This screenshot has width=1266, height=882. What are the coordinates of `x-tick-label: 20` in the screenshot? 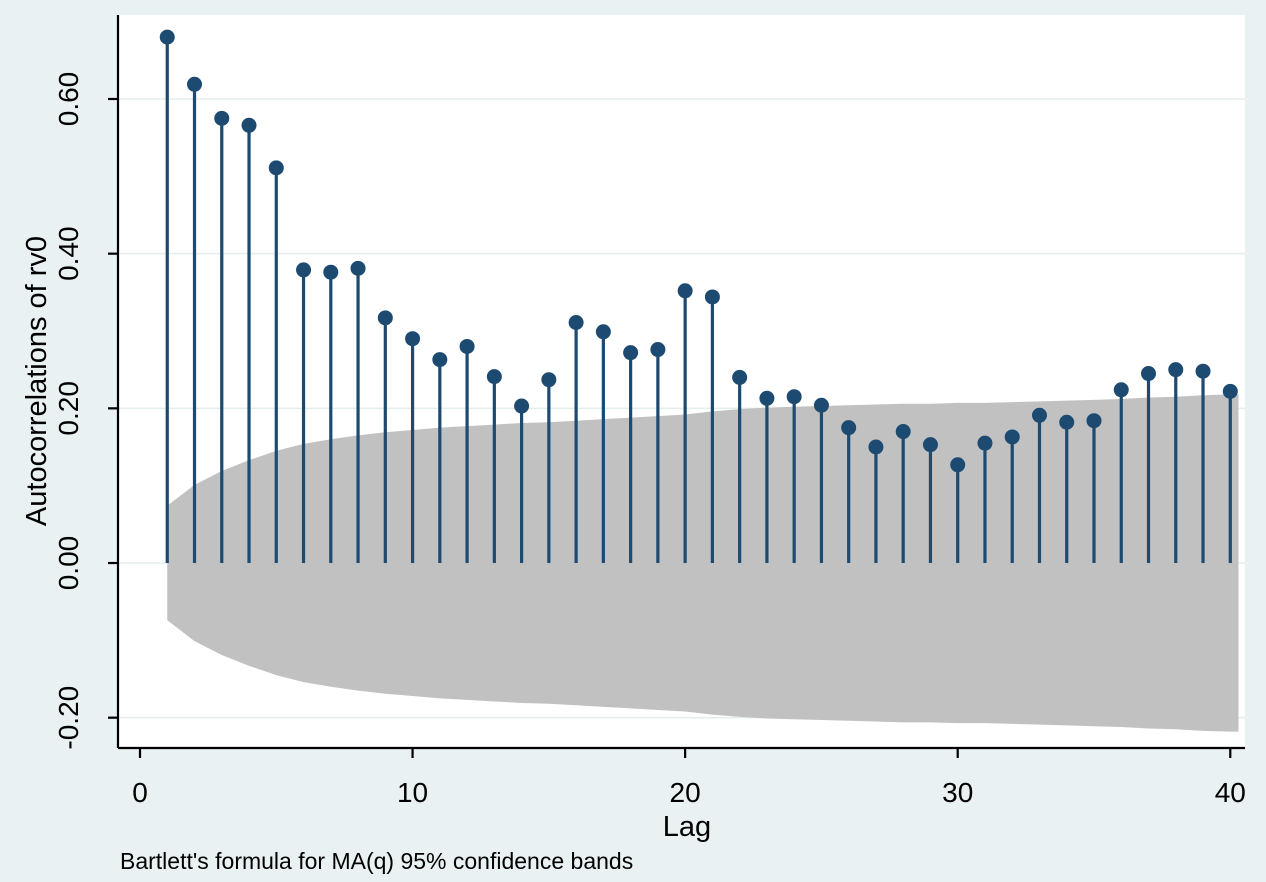 It's located at (685, 792).